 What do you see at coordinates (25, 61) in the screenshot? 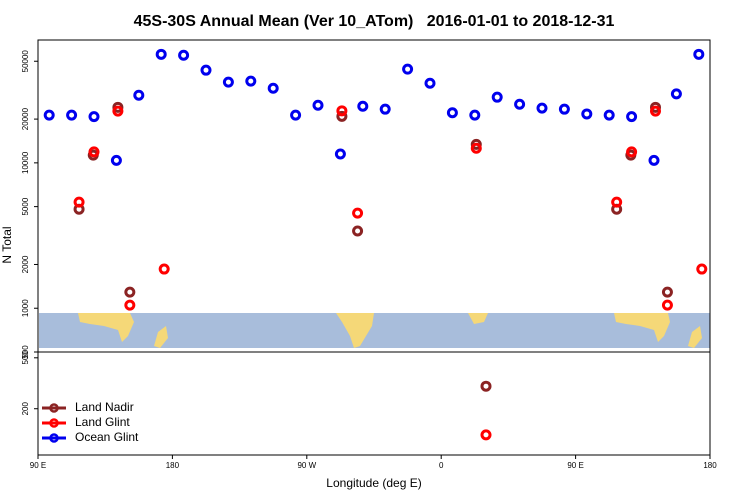
I see `y-tick-label: 50000` at bounding box center [25, 61].